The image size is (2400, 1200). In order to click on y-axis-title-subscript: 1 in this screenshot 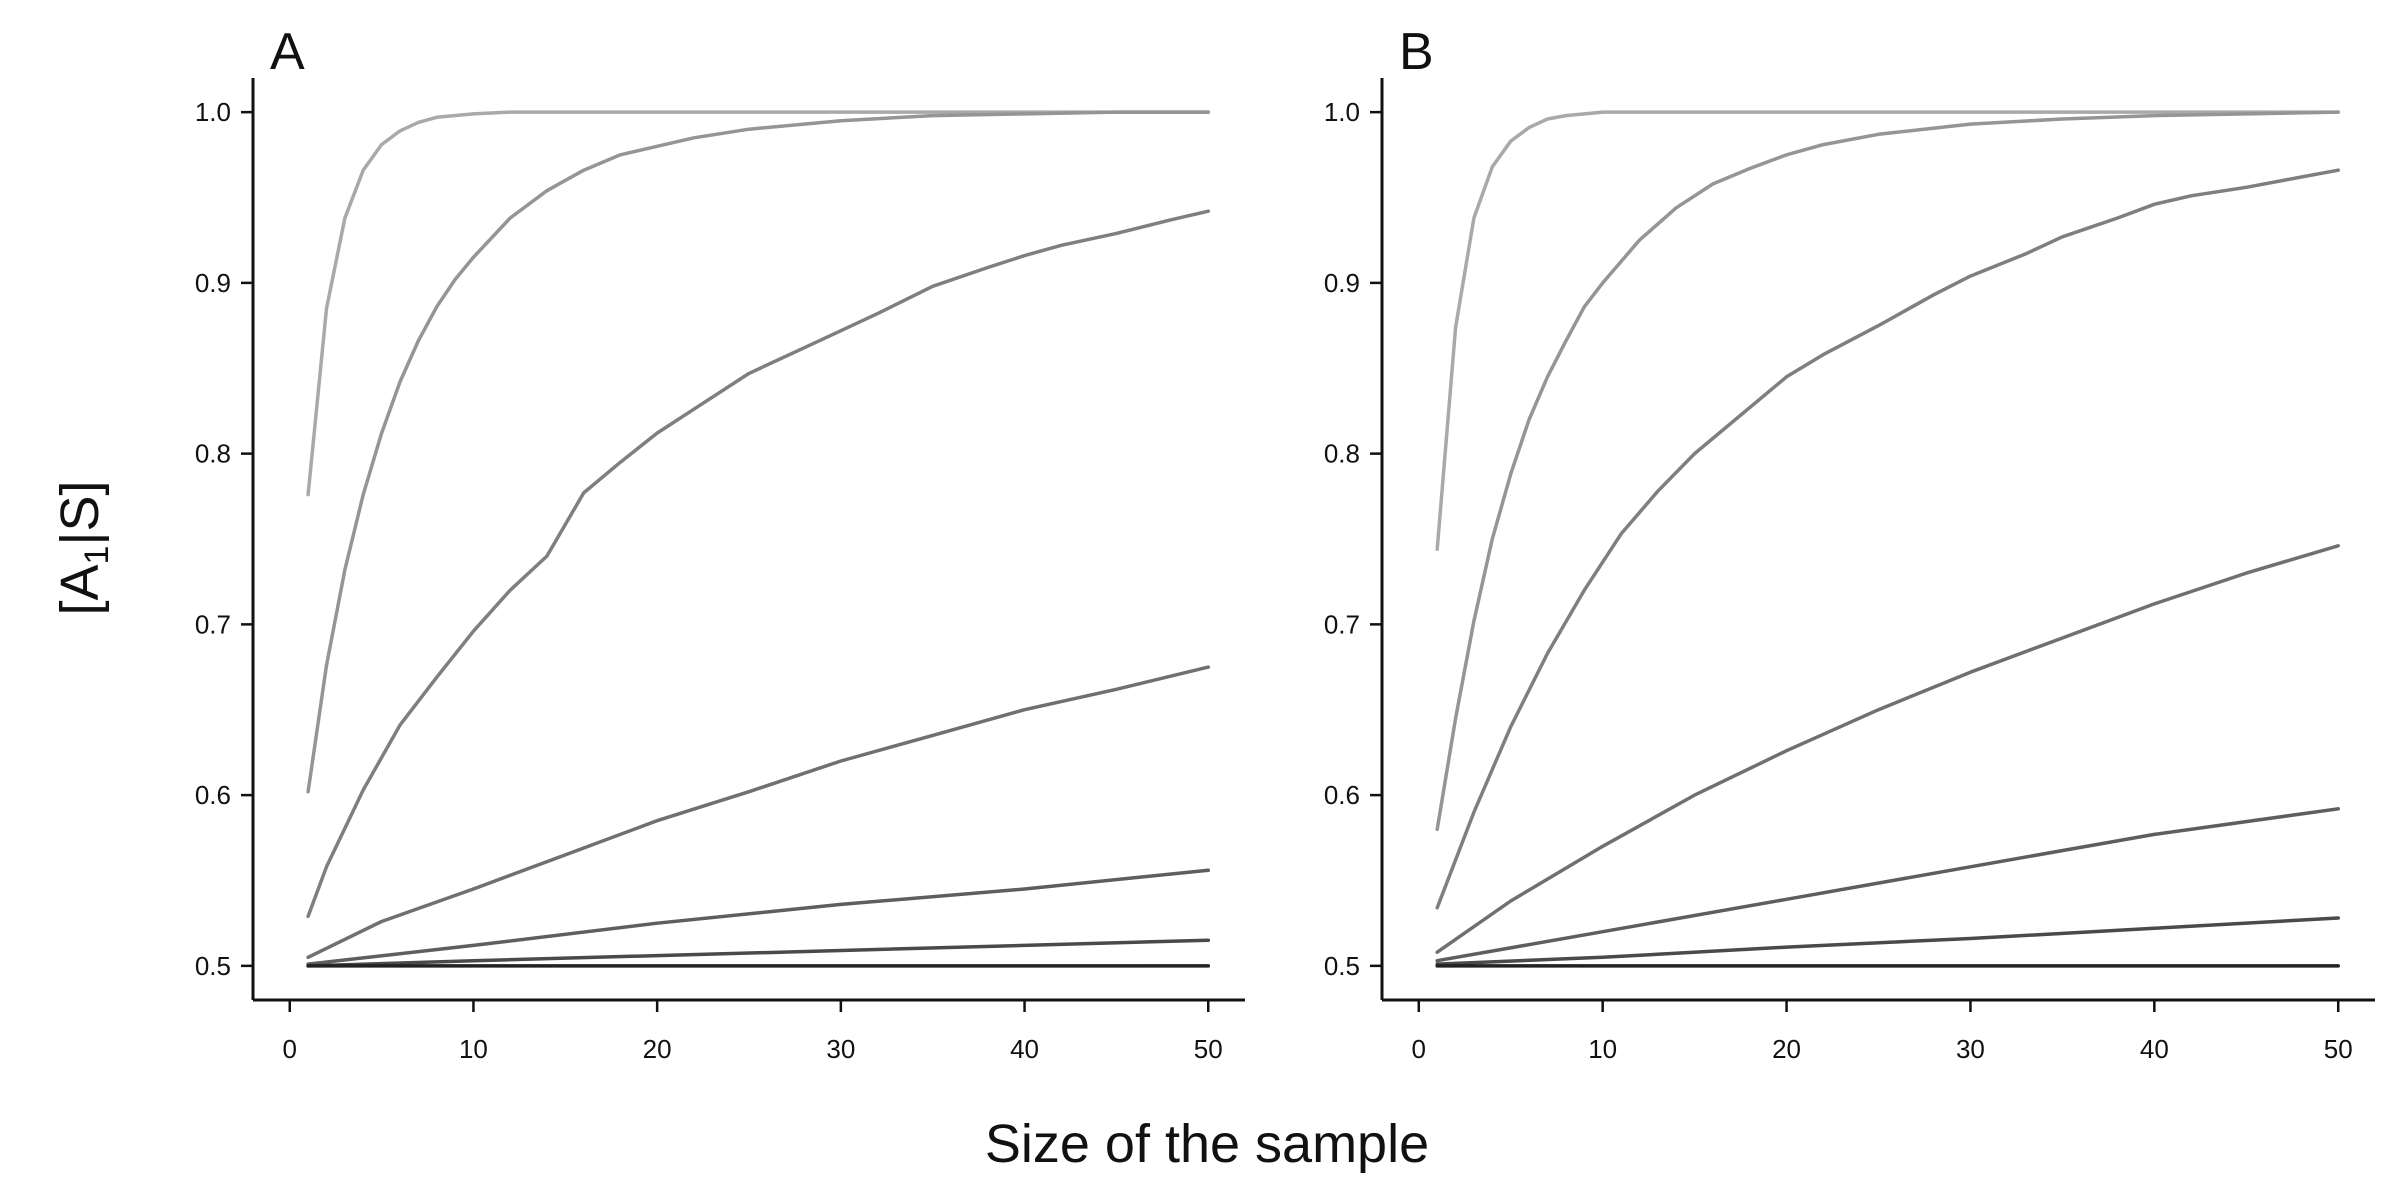, I will do `click(97, 555)`.